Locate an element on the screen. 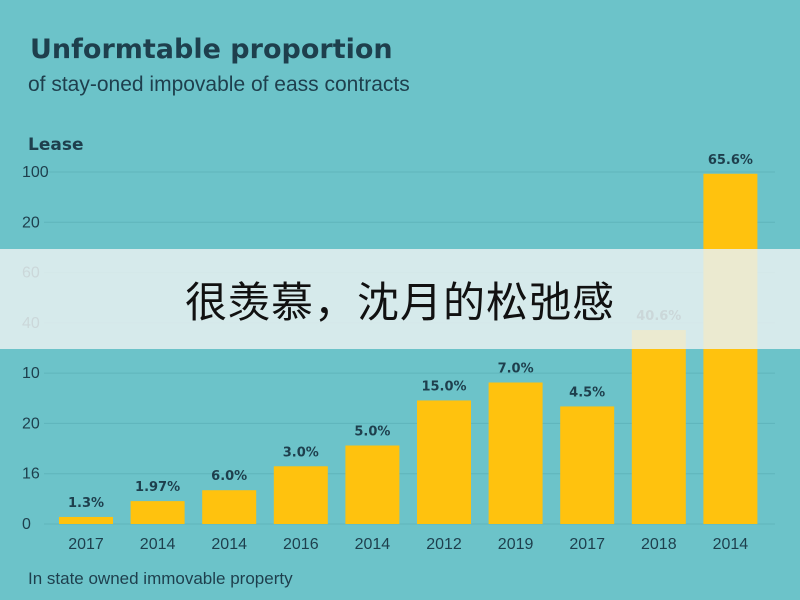 The height and width of the screenshot is (600, 800). caption-text: 很羡慕，沈月的松弛感 is located at coordinates (399, 302).